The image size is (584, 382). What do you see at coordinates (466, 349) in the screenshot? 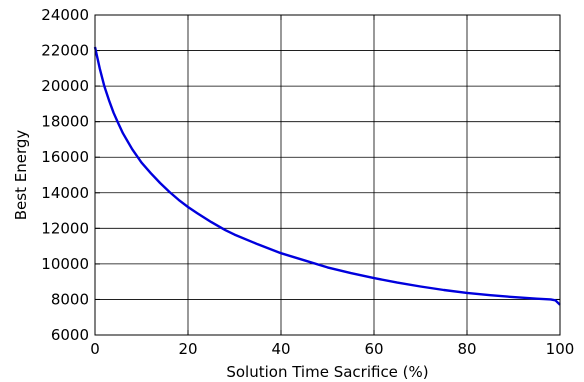
I see `x-tick-label: 80` at bounding box center [466, 349].